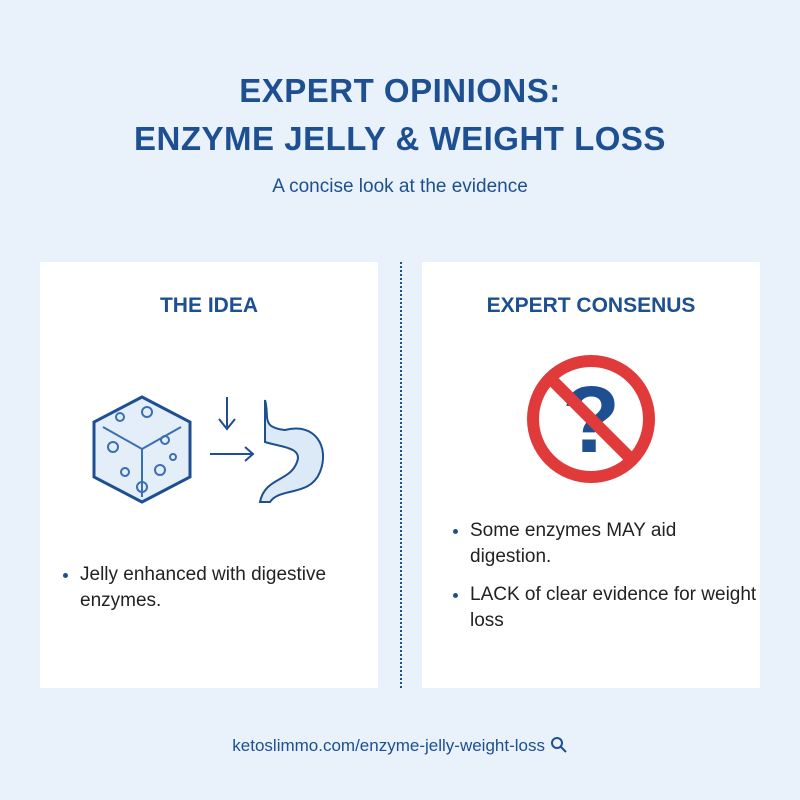  I want to click on card-heading: THE IDEA, so click(208, 305).